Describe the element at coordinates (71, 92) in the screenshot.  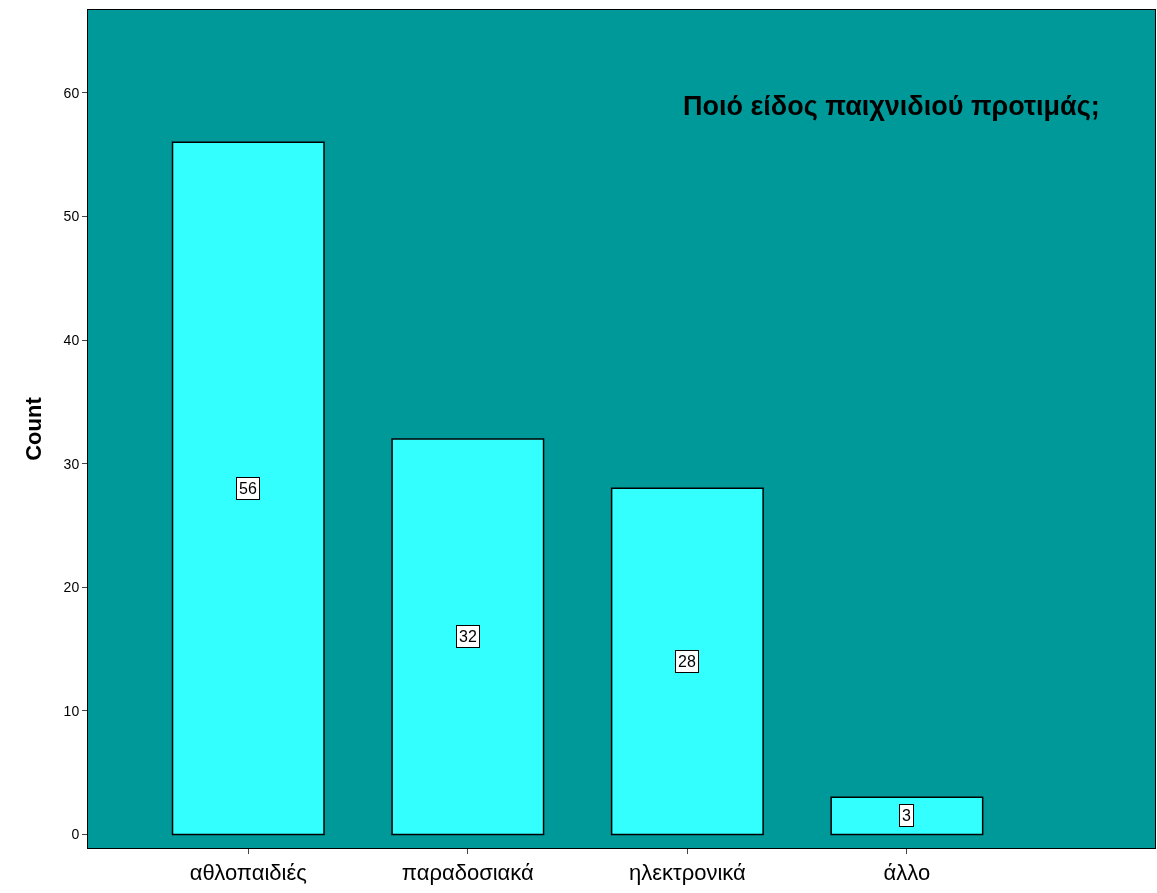
I see `y-tick-label: 60` at that location.